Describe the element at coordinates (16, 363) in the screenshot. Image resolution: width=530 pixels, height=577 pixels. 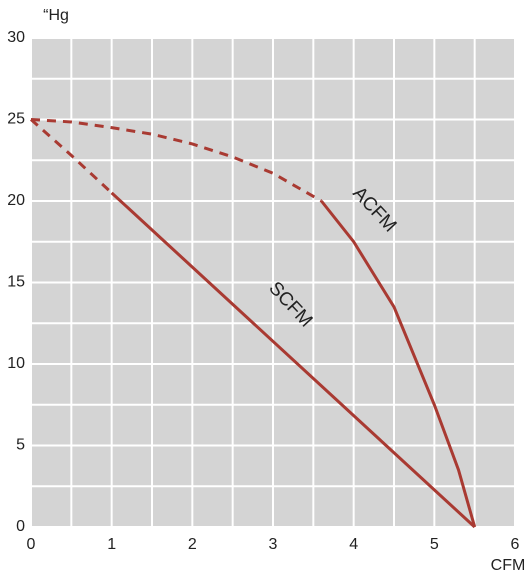
I see `y-tick-label: 10` at that location.